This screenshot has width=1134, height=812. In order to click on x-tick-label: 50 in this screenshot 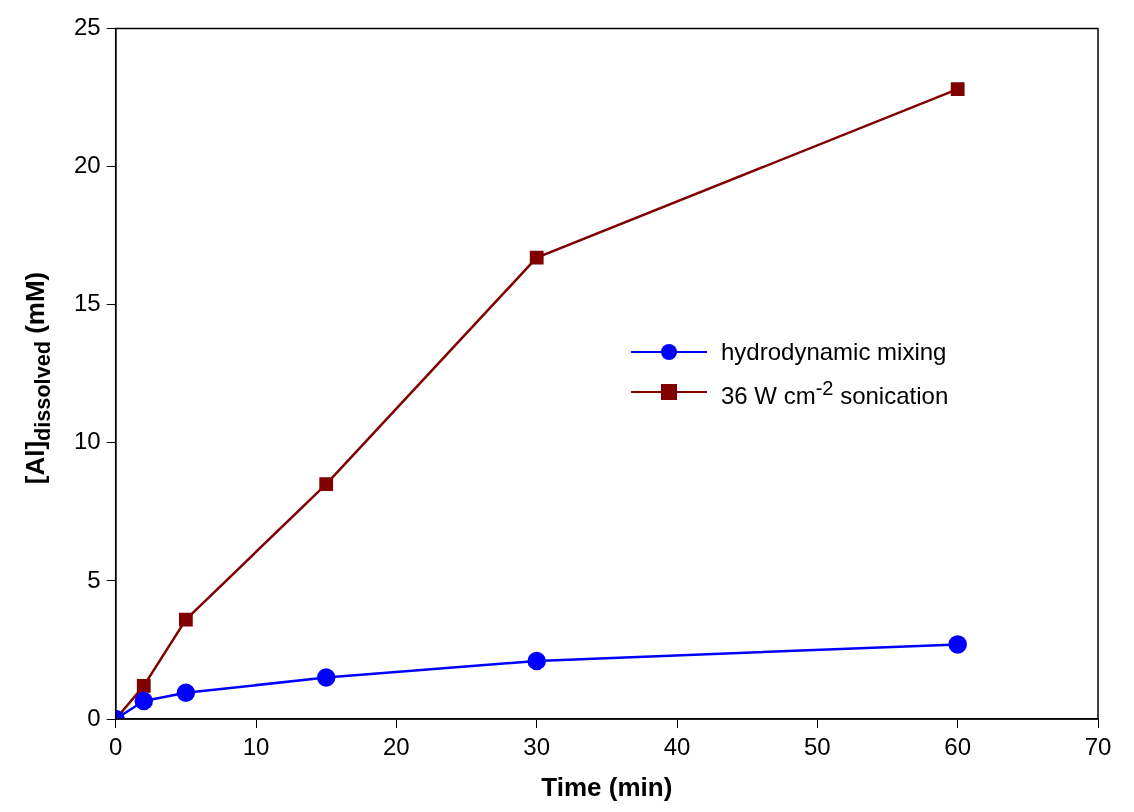, I will do `click(817, 747)`.